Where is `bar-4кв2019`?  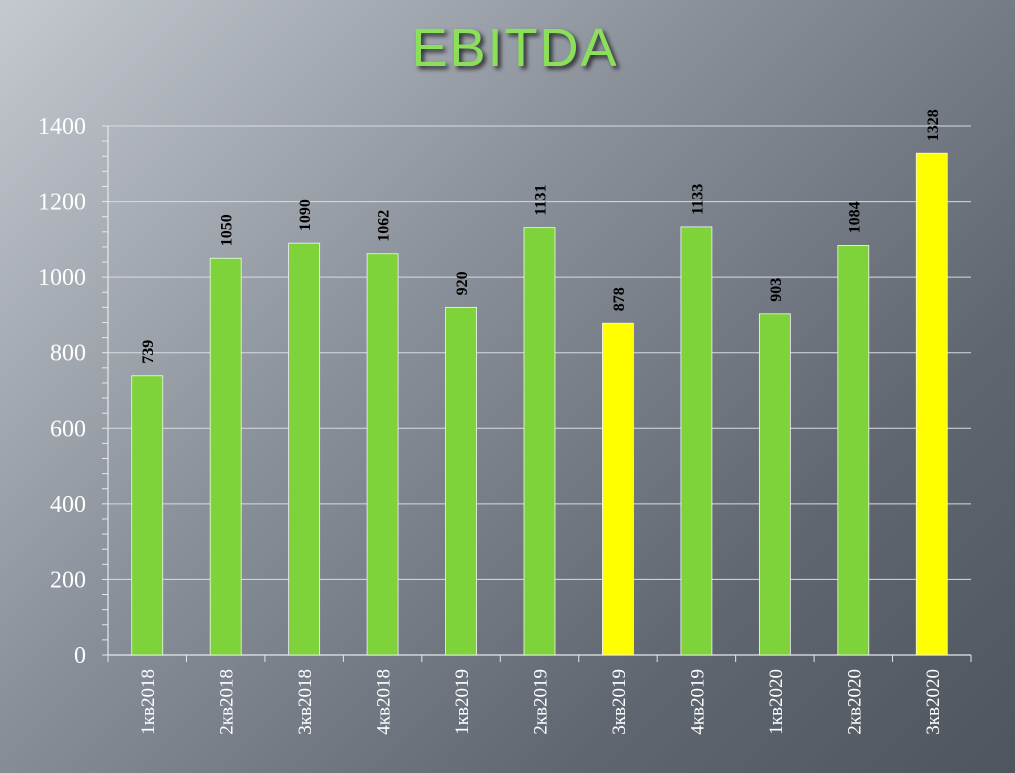 bar-4кв2019 is located at coordinates (696, 441).